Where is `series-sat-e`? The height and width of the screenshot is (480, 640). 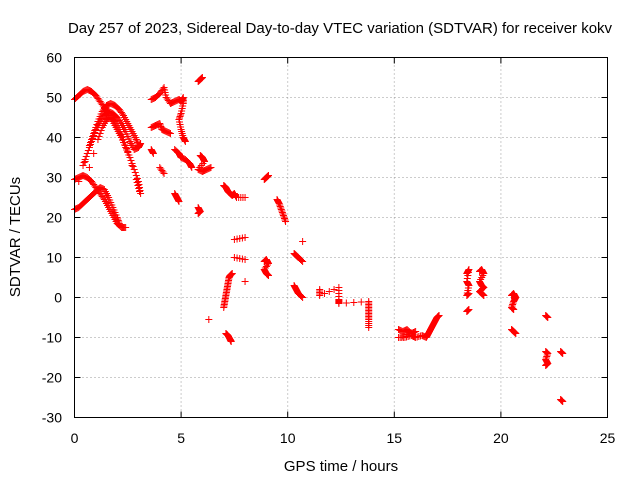
series-sat-e is located at coordinates (100, 201).